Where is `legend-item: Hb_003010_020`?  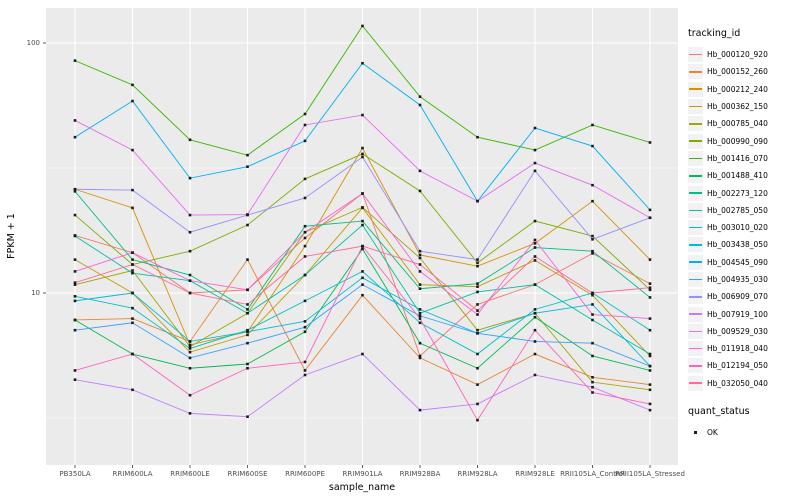
legend-item: Hb_003010_020 is located at coordinates (743, 227).